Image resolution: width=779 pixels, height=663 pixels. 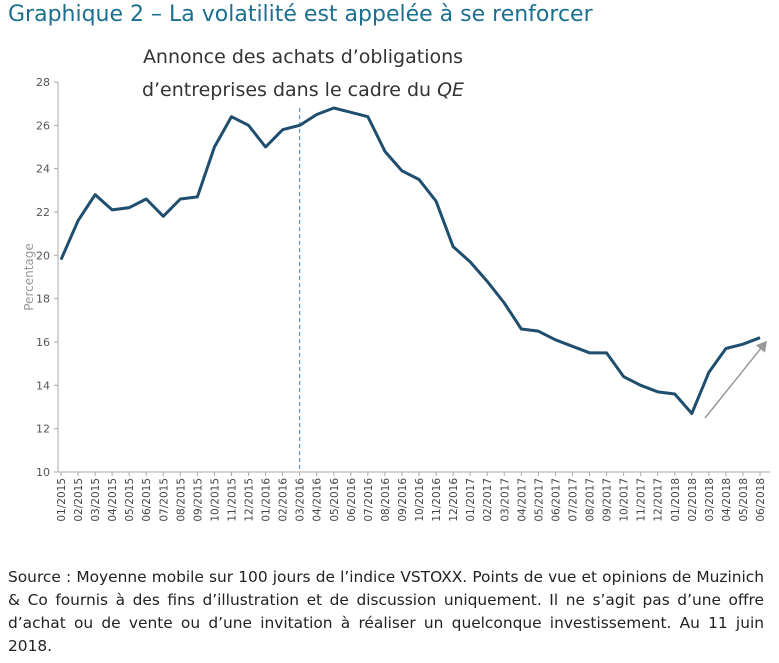 I want to click on x-tick-label: 11/2017, so click(x=642, y=500).